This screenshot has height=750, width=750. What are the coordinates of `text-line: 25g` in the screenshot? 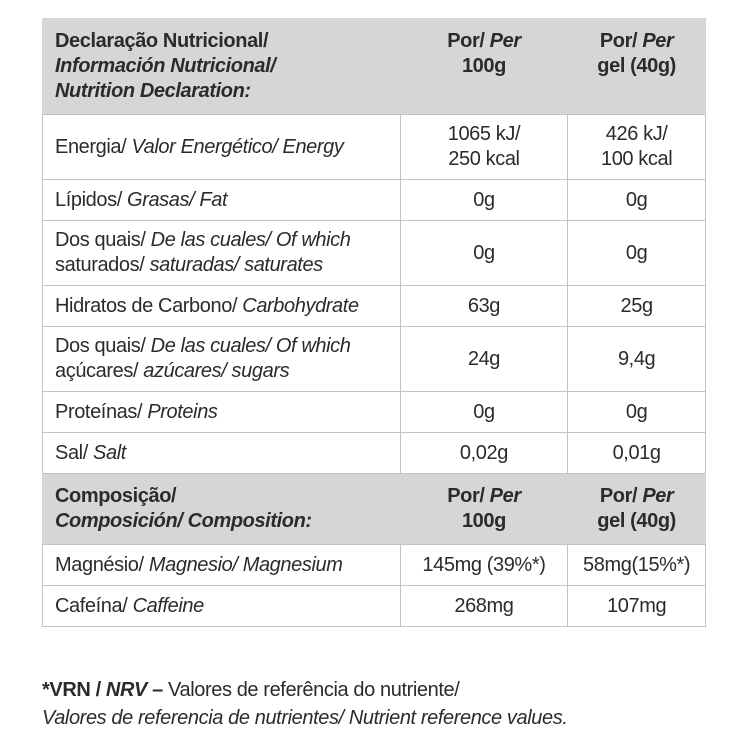 It's located at (636, 306).